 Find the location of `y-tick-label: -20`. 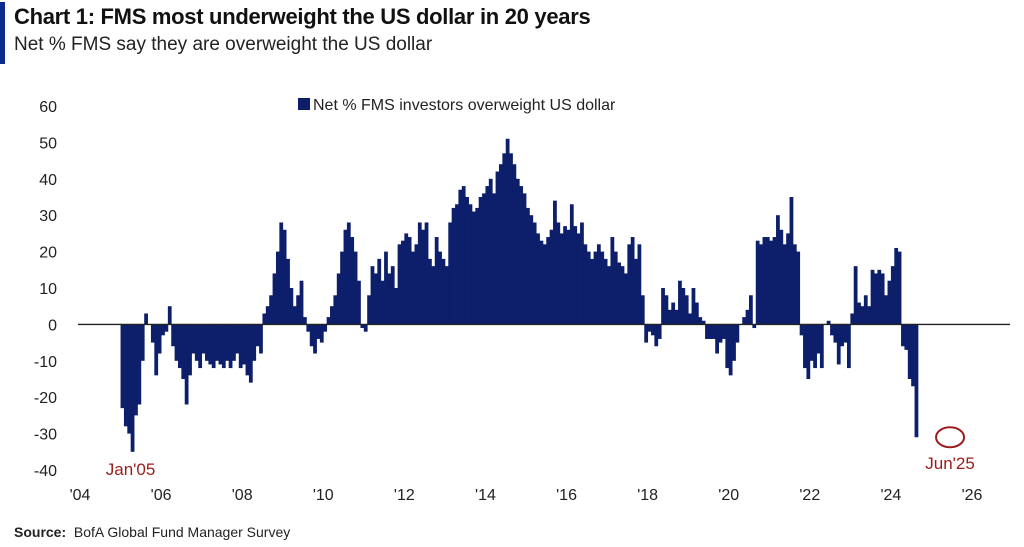

y-tick-label: -20 is located at coordinates (45, 398).